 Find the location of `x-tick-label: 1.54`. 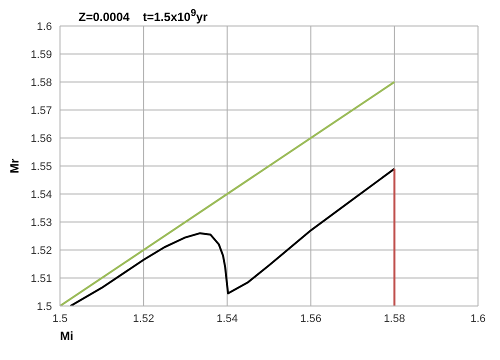

x-tick-label: 1.54 is located at coordinates (227, 318).